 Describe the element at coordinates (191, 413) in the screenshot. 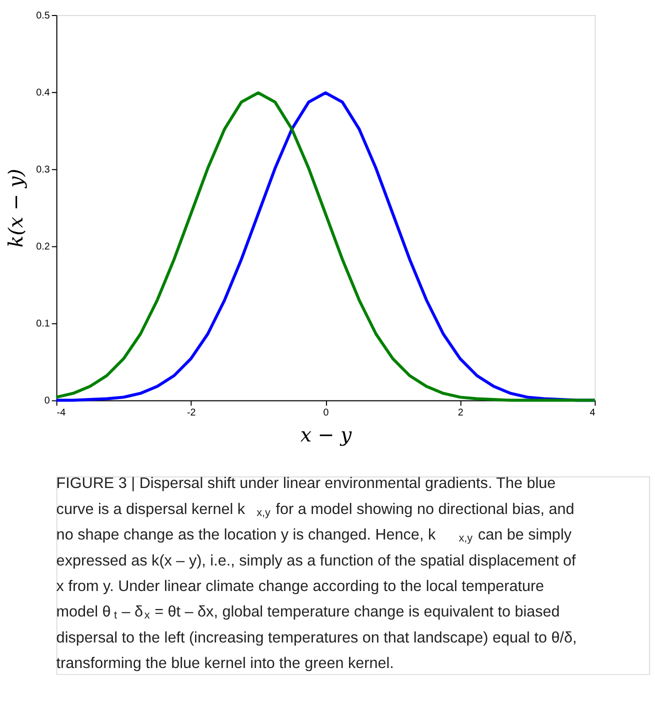

I see `x-tick-label: -2` at that location.